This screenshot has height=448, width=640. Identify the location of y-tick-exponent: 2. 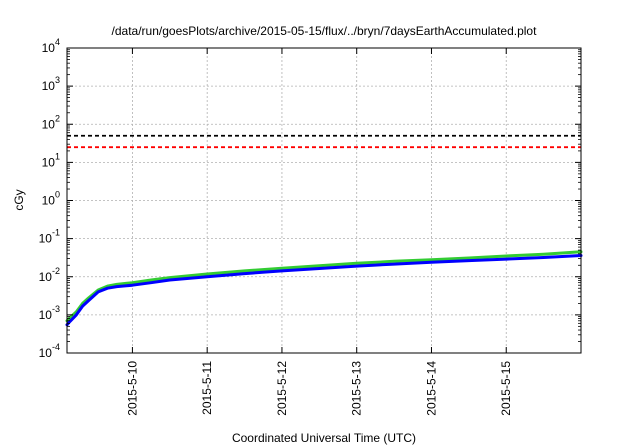
(57, 118).